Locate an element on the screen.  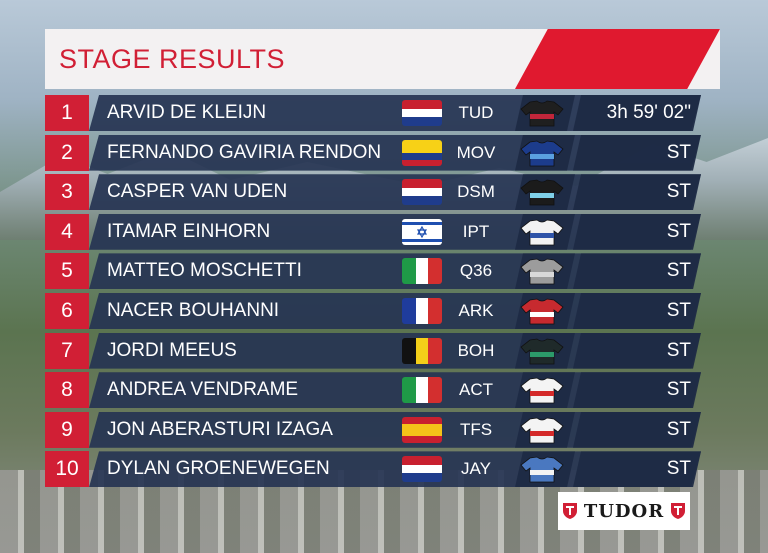
table-row: 9 JON ABERASTURI IZAGA TFS ST is located at coordinates (375, 429).